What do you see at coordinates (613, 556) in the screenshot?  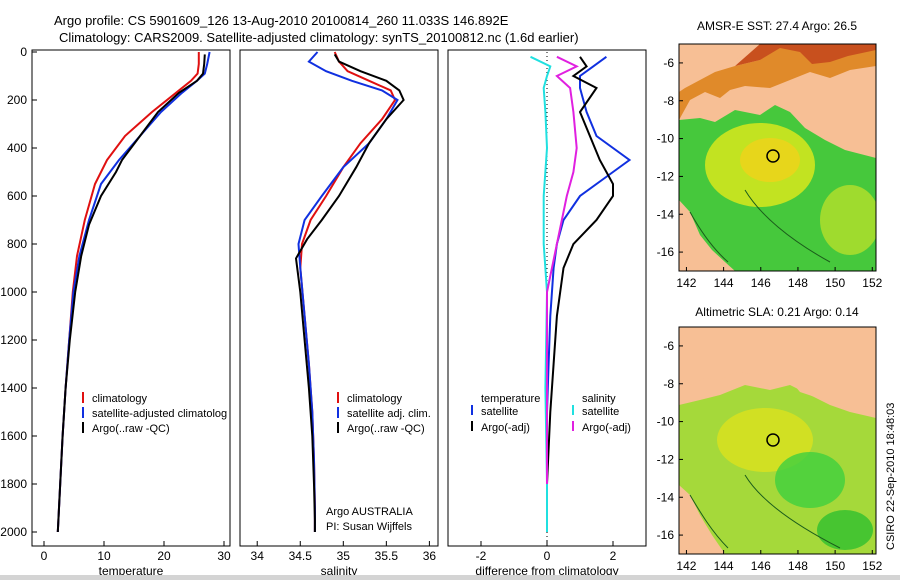 I see `difference-x-tick-label: 2` at bounding box center [613, 556].